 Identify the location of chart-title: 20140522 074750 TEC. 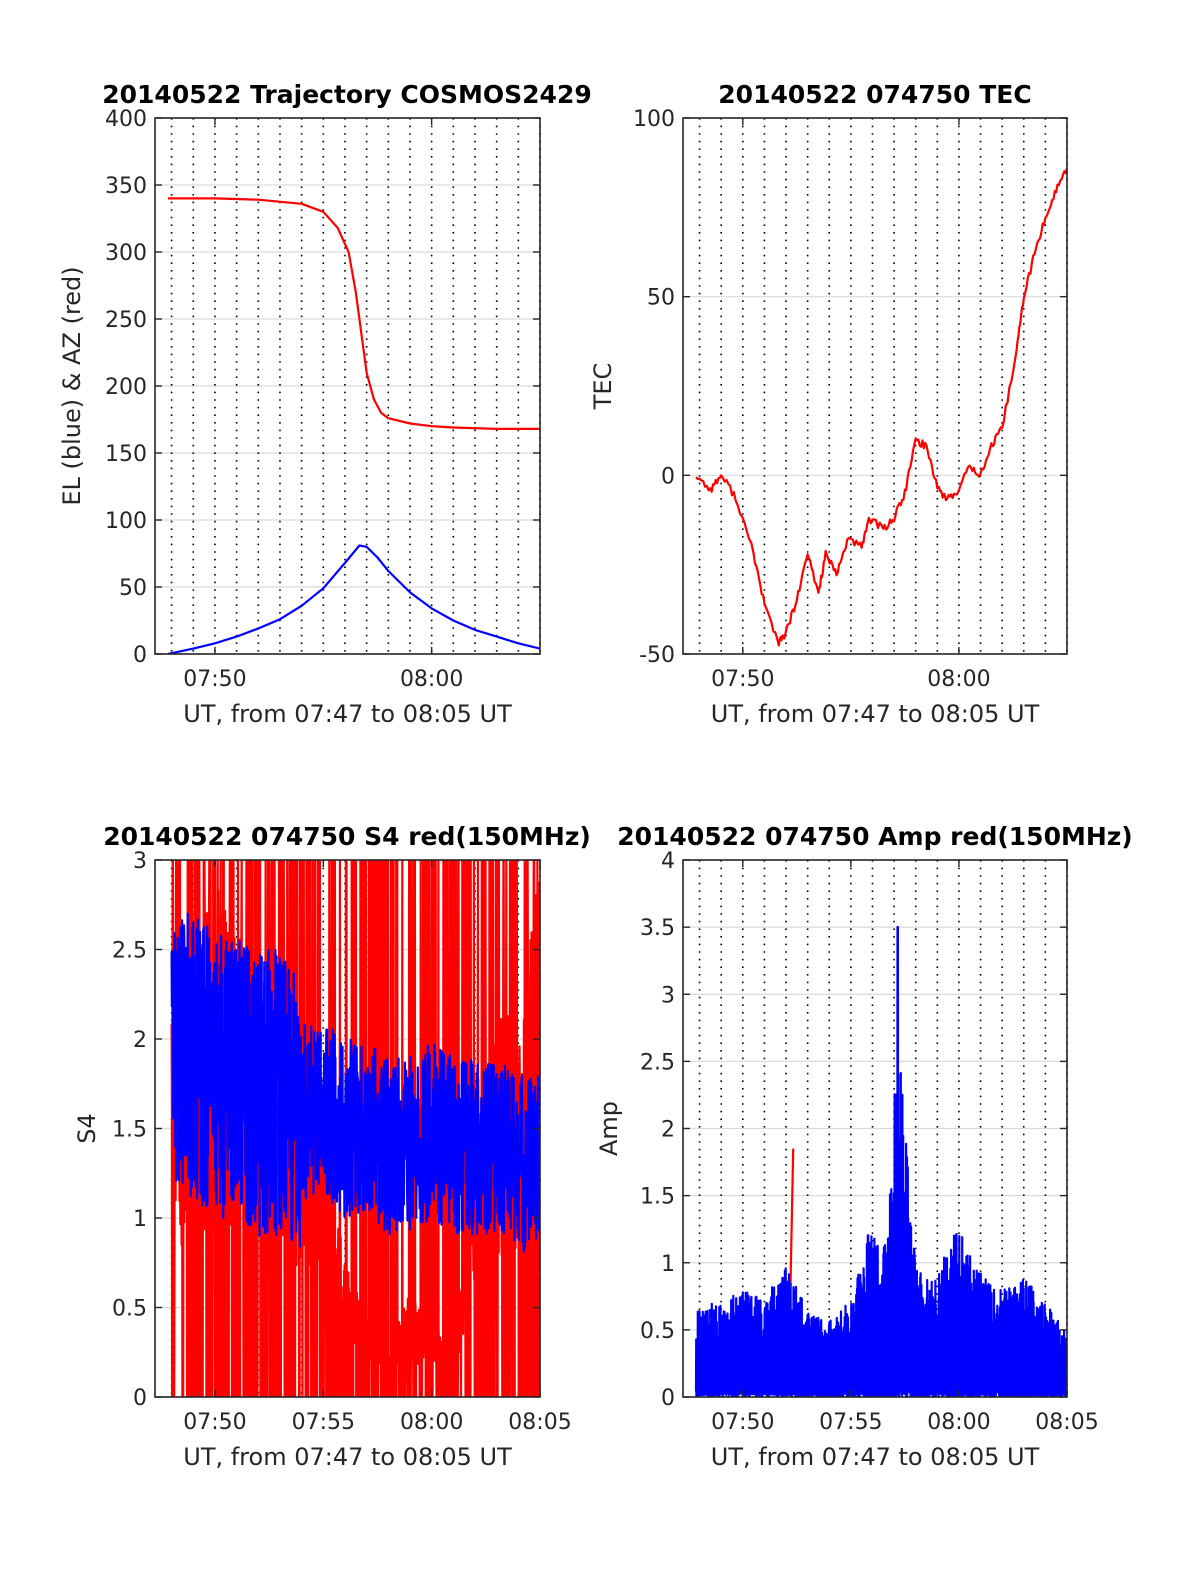
(874, 94).